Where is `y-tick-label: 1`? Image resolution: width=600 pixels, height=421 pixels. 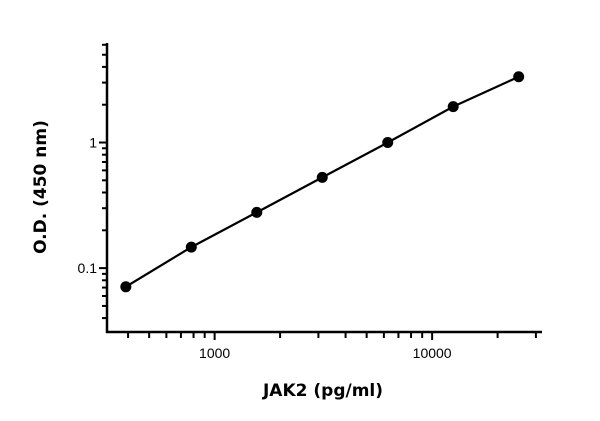
y-tick-label: 1 is located at coordinates (93, 143).